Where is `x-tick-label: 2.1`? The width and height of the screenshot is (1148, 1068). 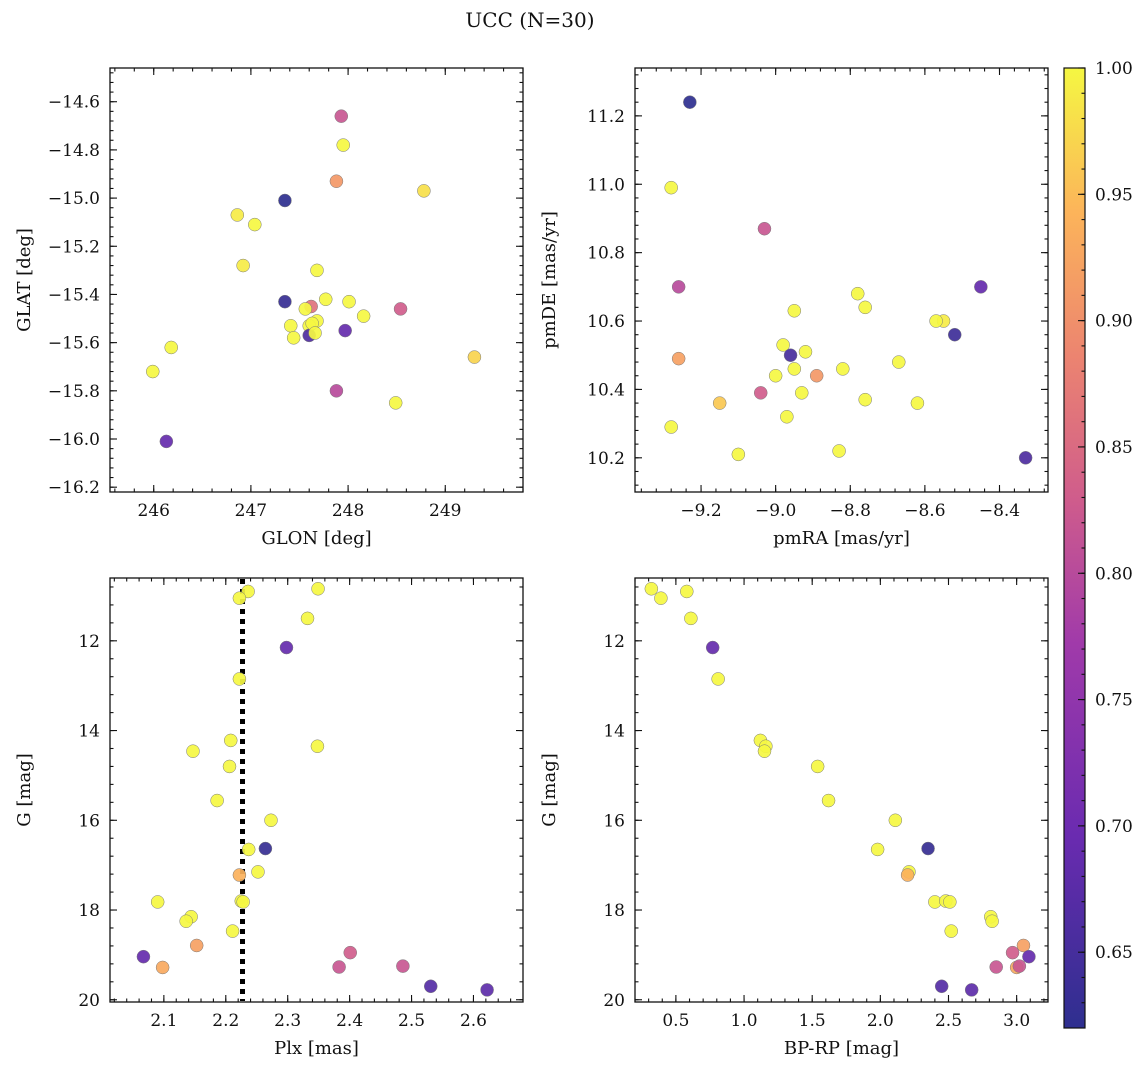
x-tick-label: 2.1 is located at coordinates (163, 1021).